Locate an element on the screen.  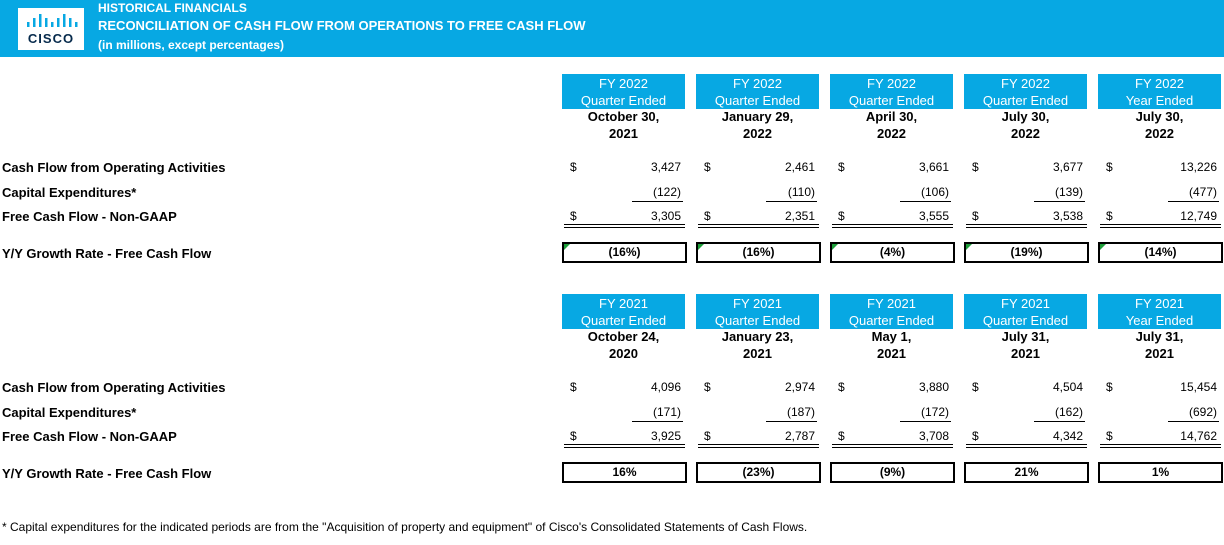
column-header: FY 2022 Year Ended is located at coordinates (1159, 91).